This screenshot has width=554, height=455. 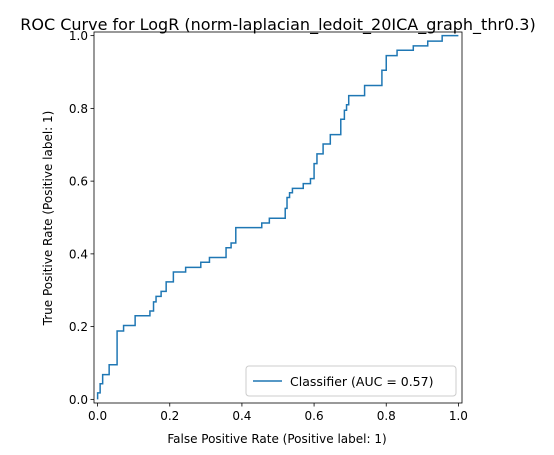 What do you see at coordinates (48, 219) in the screenshot?
I see `y-axis-label: True Positive Rate (Positive label: 1)` at bounding box center [48, 219].